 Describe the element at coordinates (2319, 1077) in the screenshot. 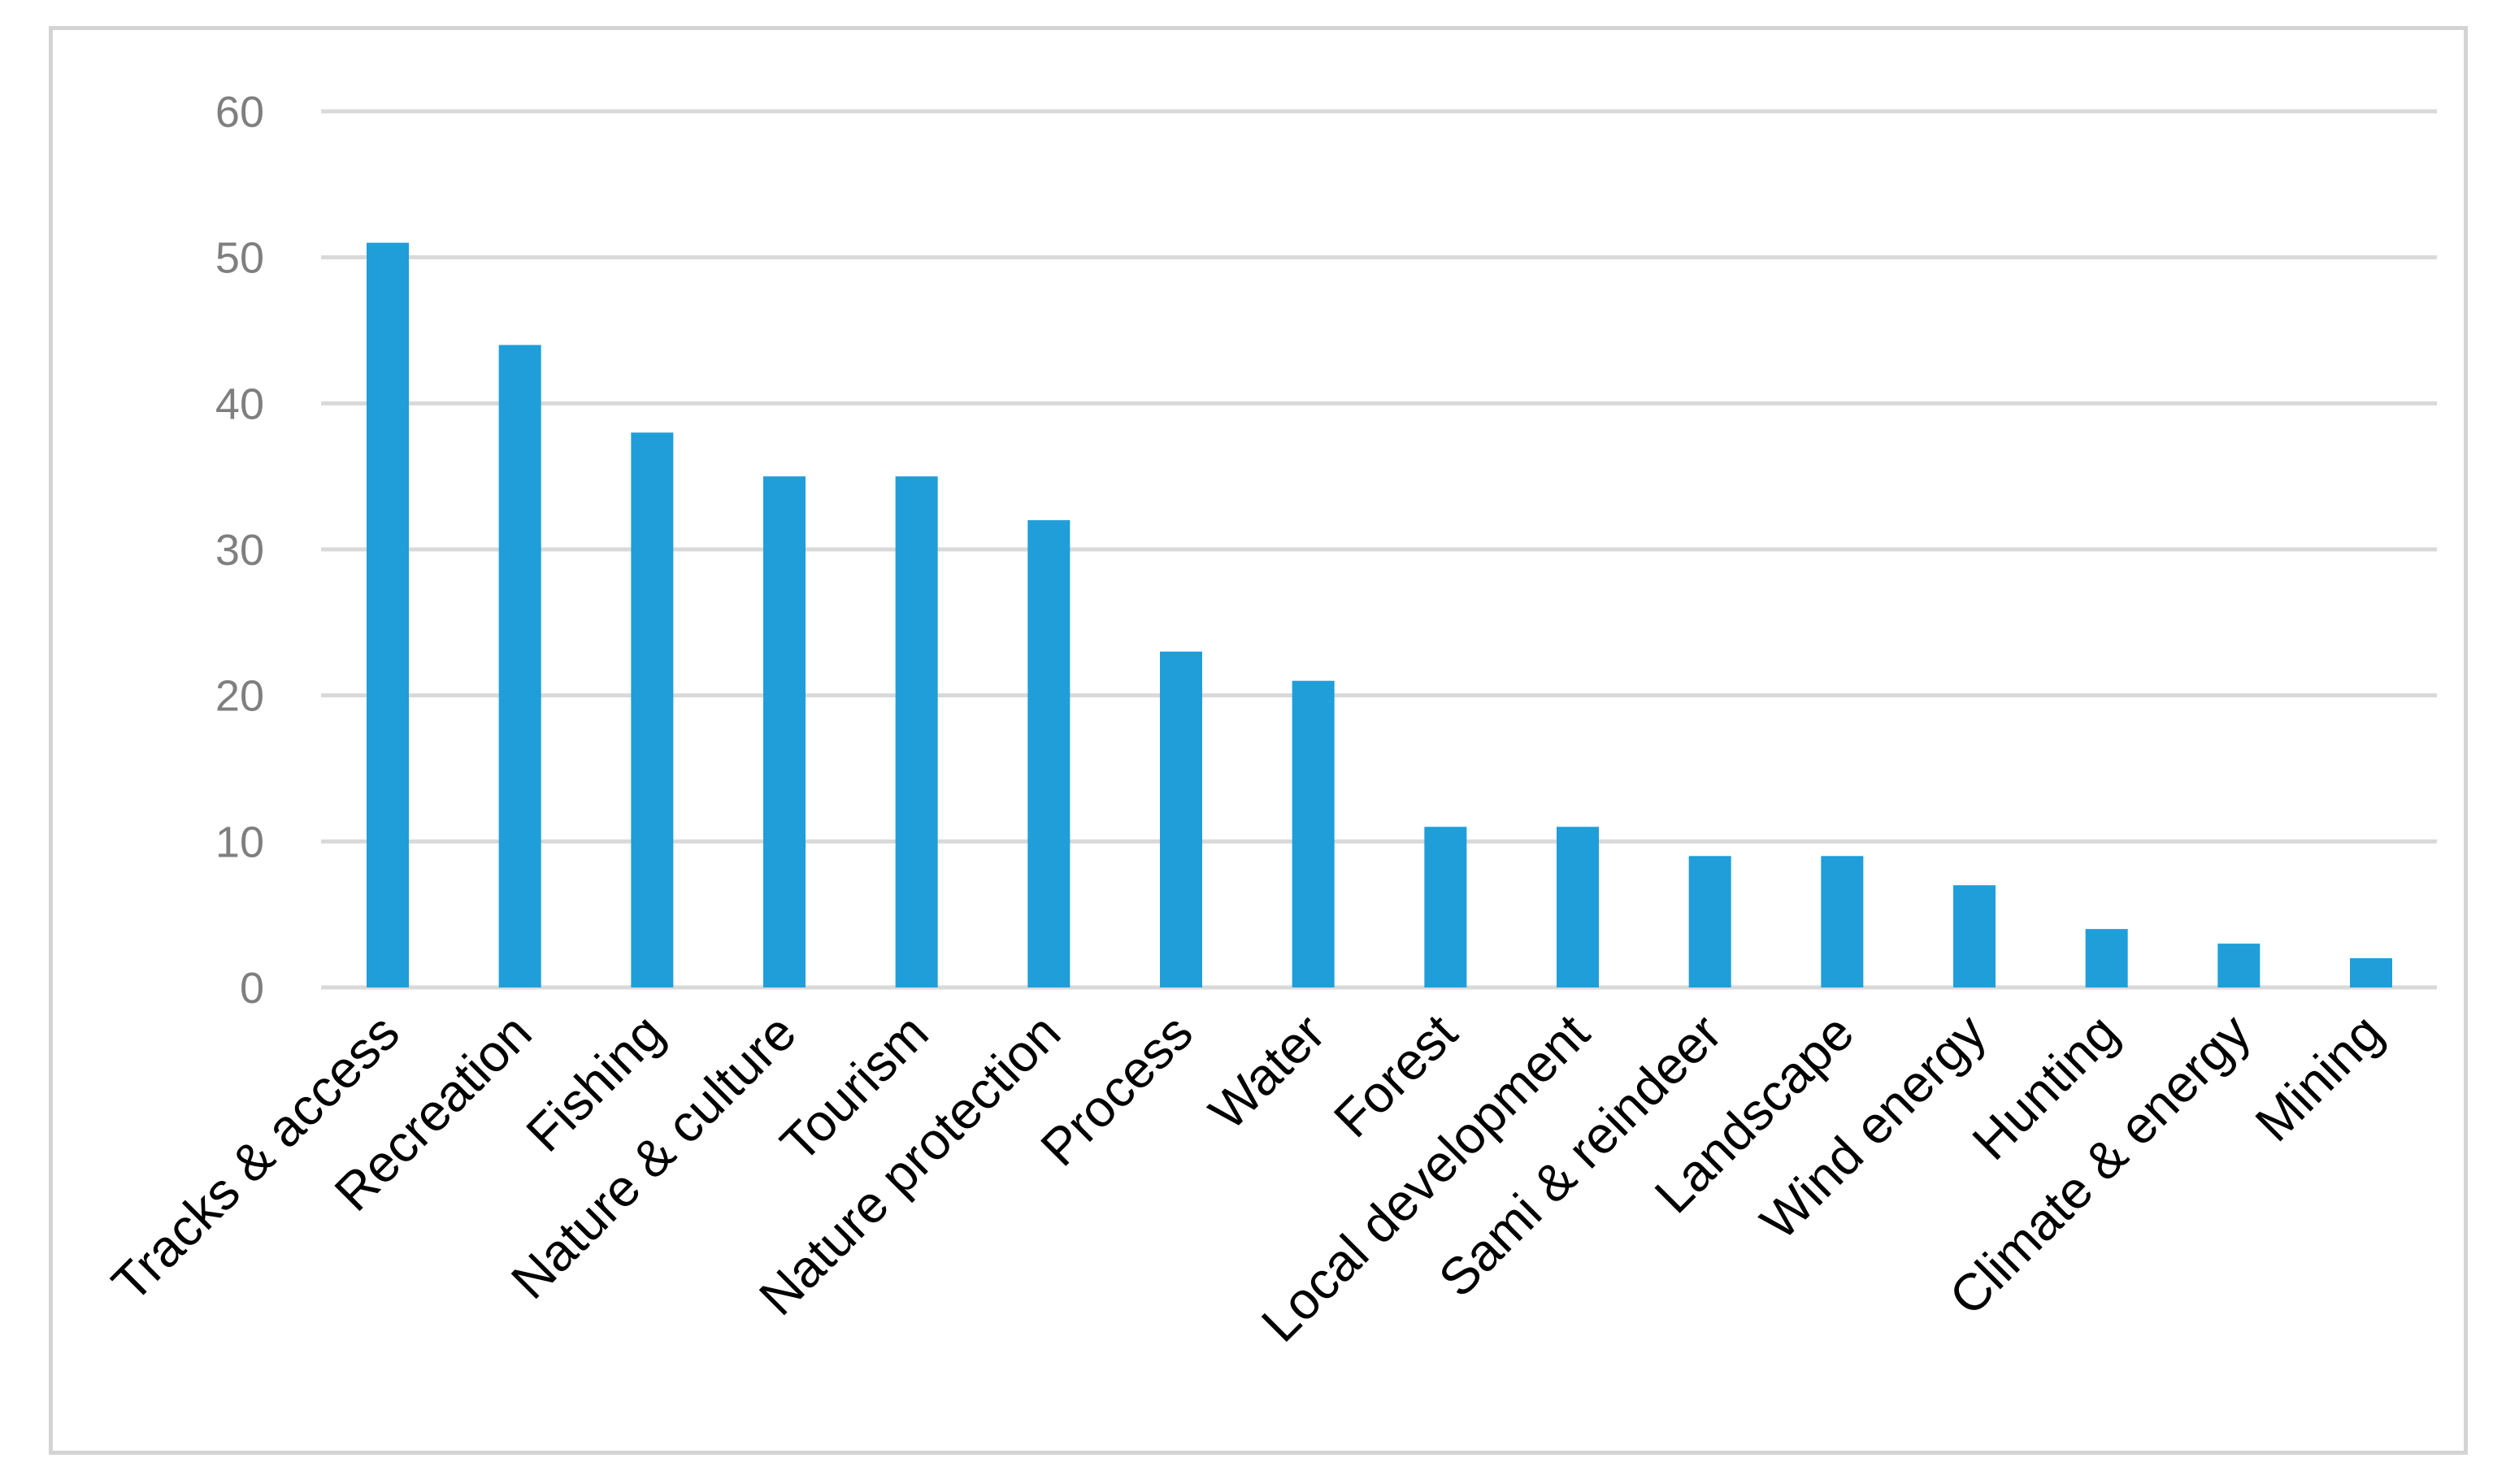

I see `x-tick-label: Mining` at that location.